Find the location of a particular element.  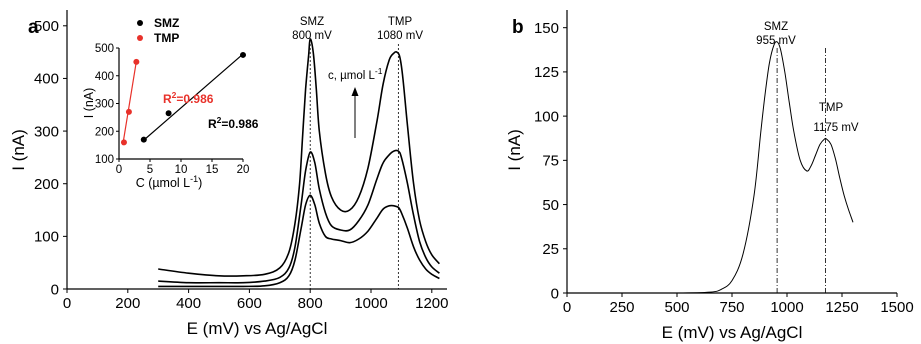

tmp-peak-potential: 1080 mV is located at coordinates (400, 36).